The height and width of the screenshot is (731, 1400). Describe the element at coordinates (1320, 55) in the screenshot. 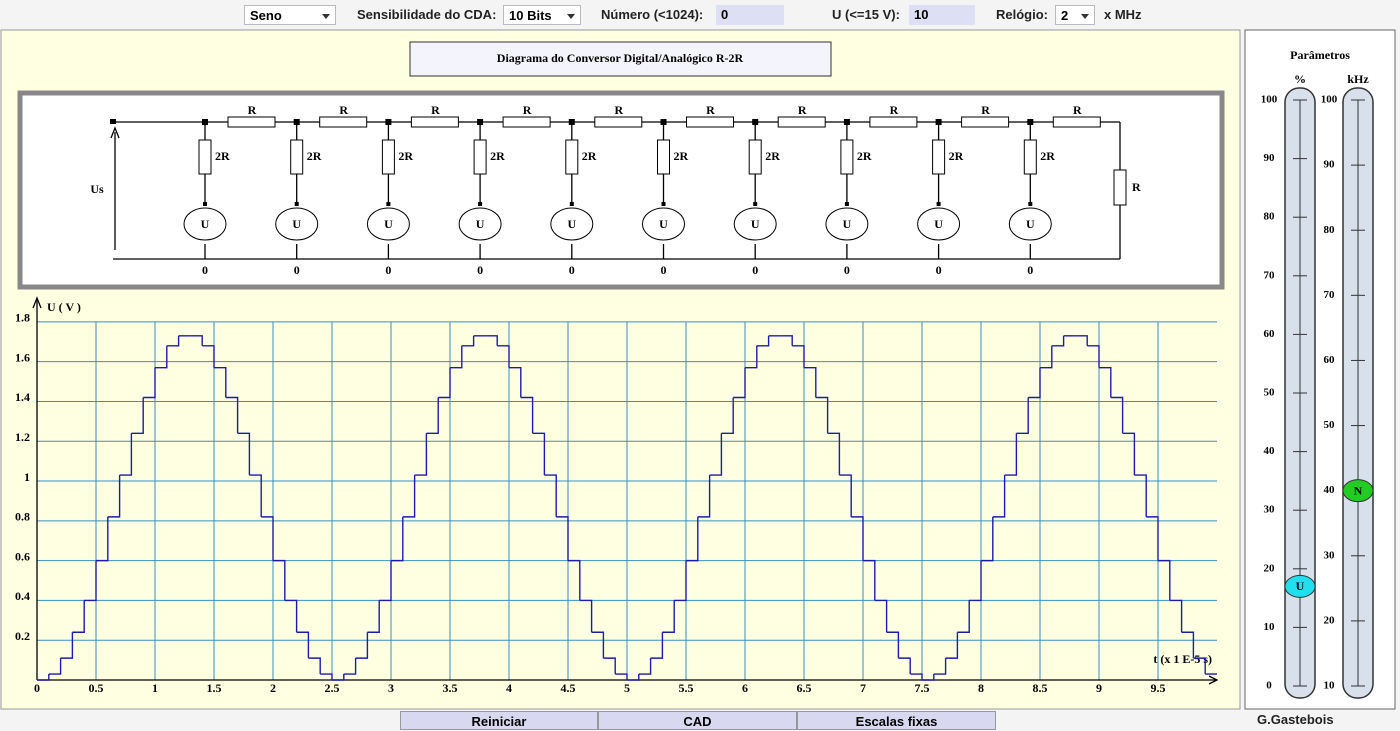

I see `parameters-title: Parâmetros` at that location.